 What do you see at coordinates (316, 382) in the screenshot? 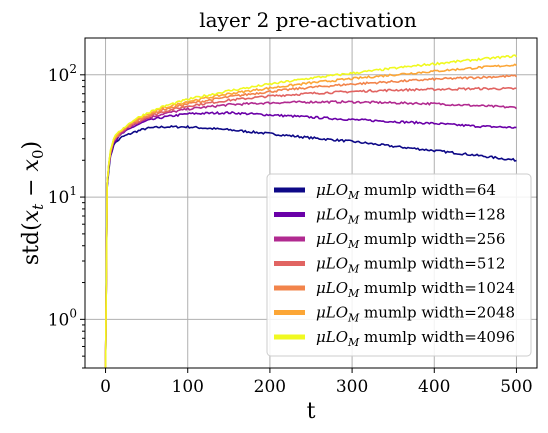
I see `x-axis-ticks: 0 100 200 300 400 500` at bounding box center [316, 382].